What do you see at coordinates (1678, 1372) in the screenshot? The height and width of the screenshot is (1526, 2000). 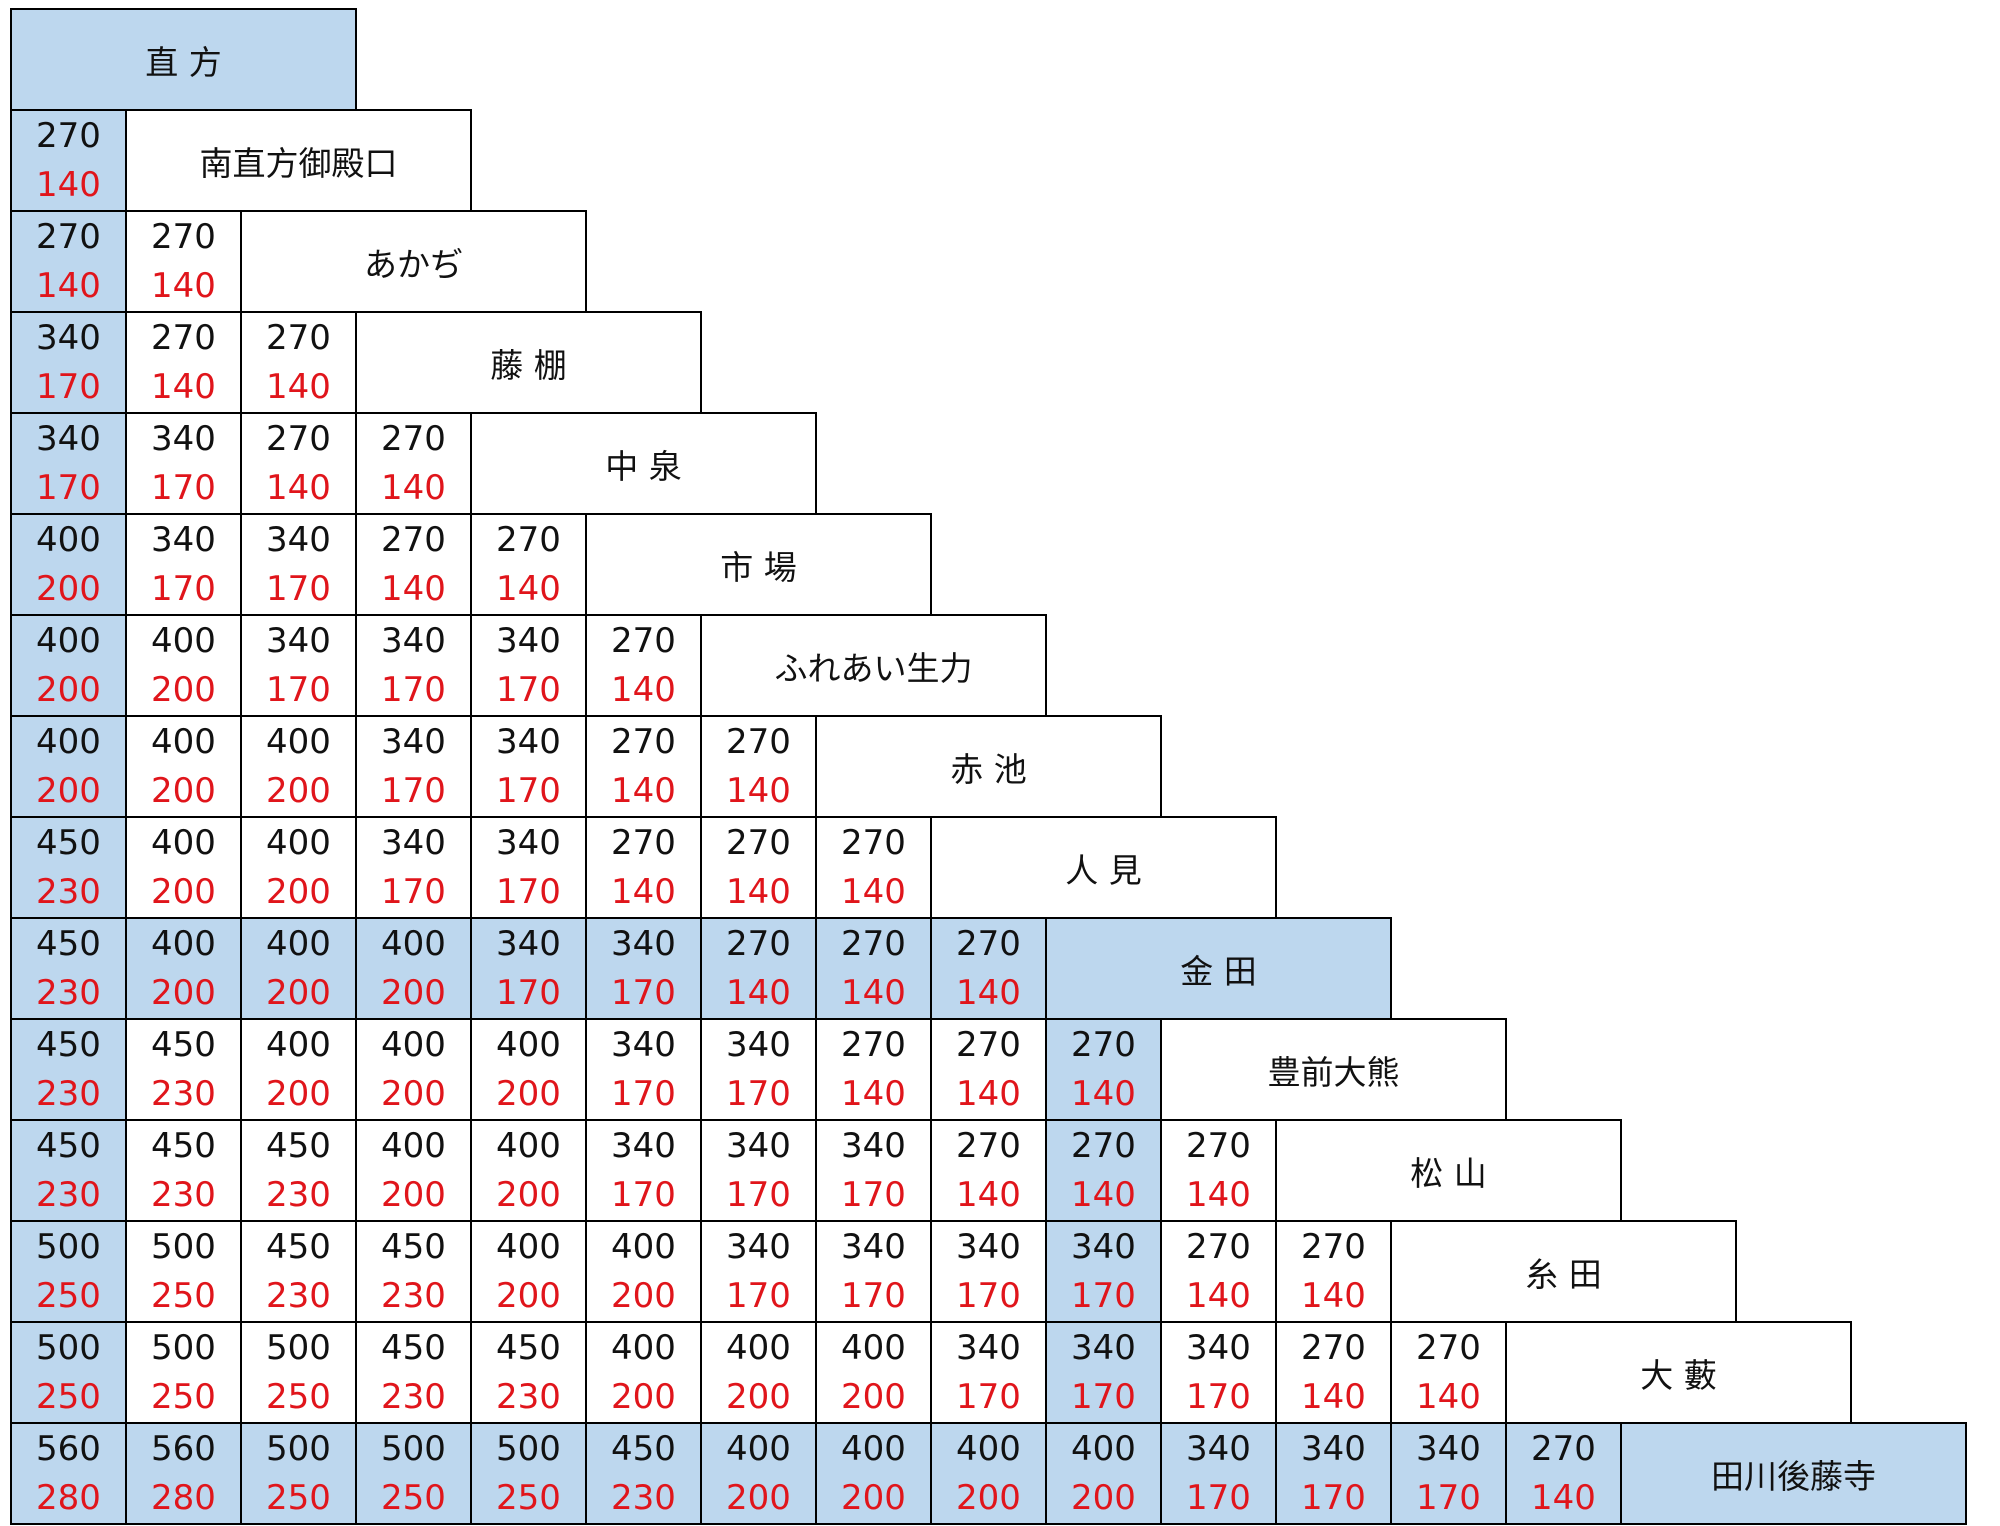 I see `station-name: 大 藪` at bounding box center [1678, 1372].